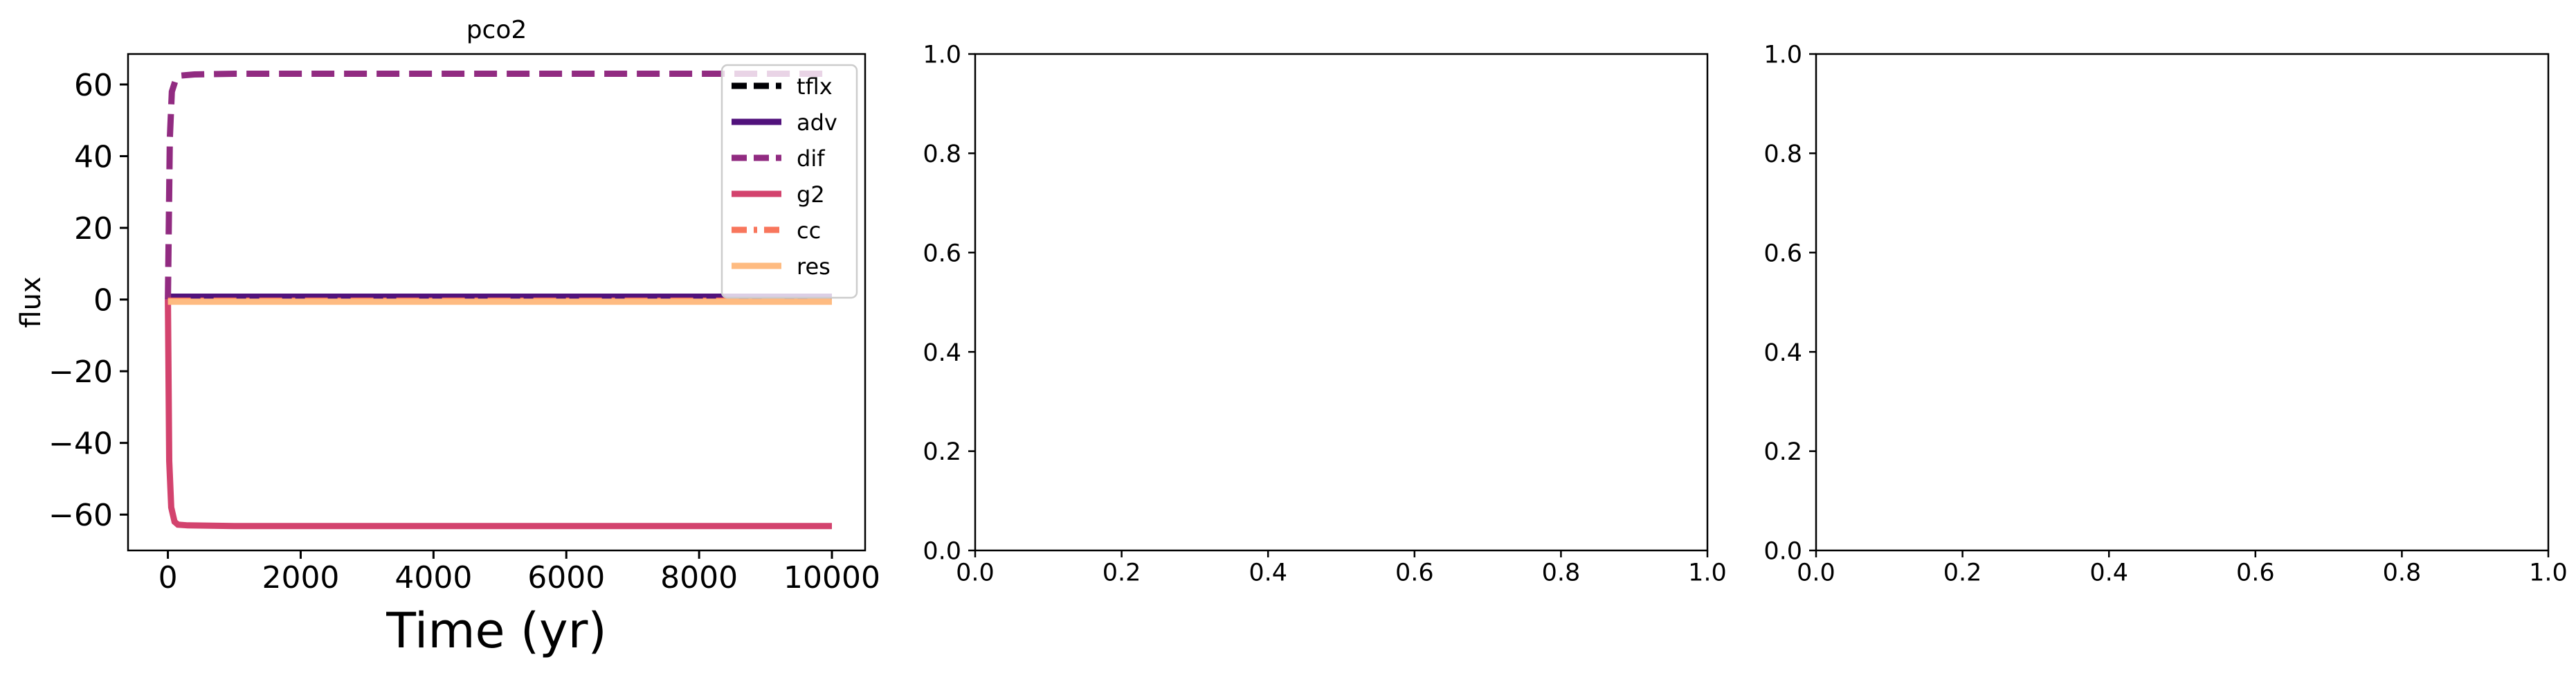  Describe the element at coordinates (814, 266) in the screenshot. I see `legend-label-res: res` at that location.